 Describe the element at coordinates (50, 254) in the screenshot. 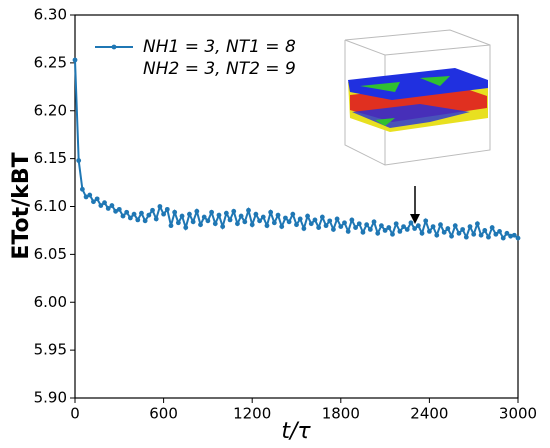

I see `y-tick-label: 6.05` at that location.